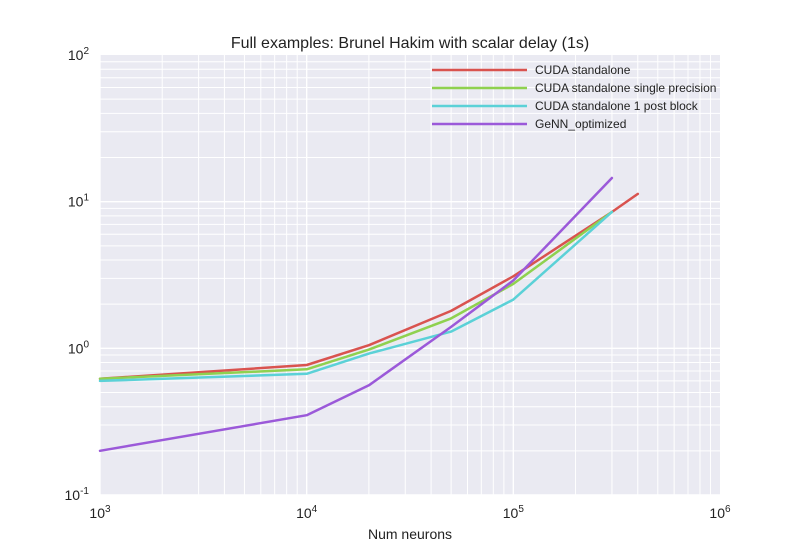  I want to click on x-tick-label: 10³, so click(100, 512).